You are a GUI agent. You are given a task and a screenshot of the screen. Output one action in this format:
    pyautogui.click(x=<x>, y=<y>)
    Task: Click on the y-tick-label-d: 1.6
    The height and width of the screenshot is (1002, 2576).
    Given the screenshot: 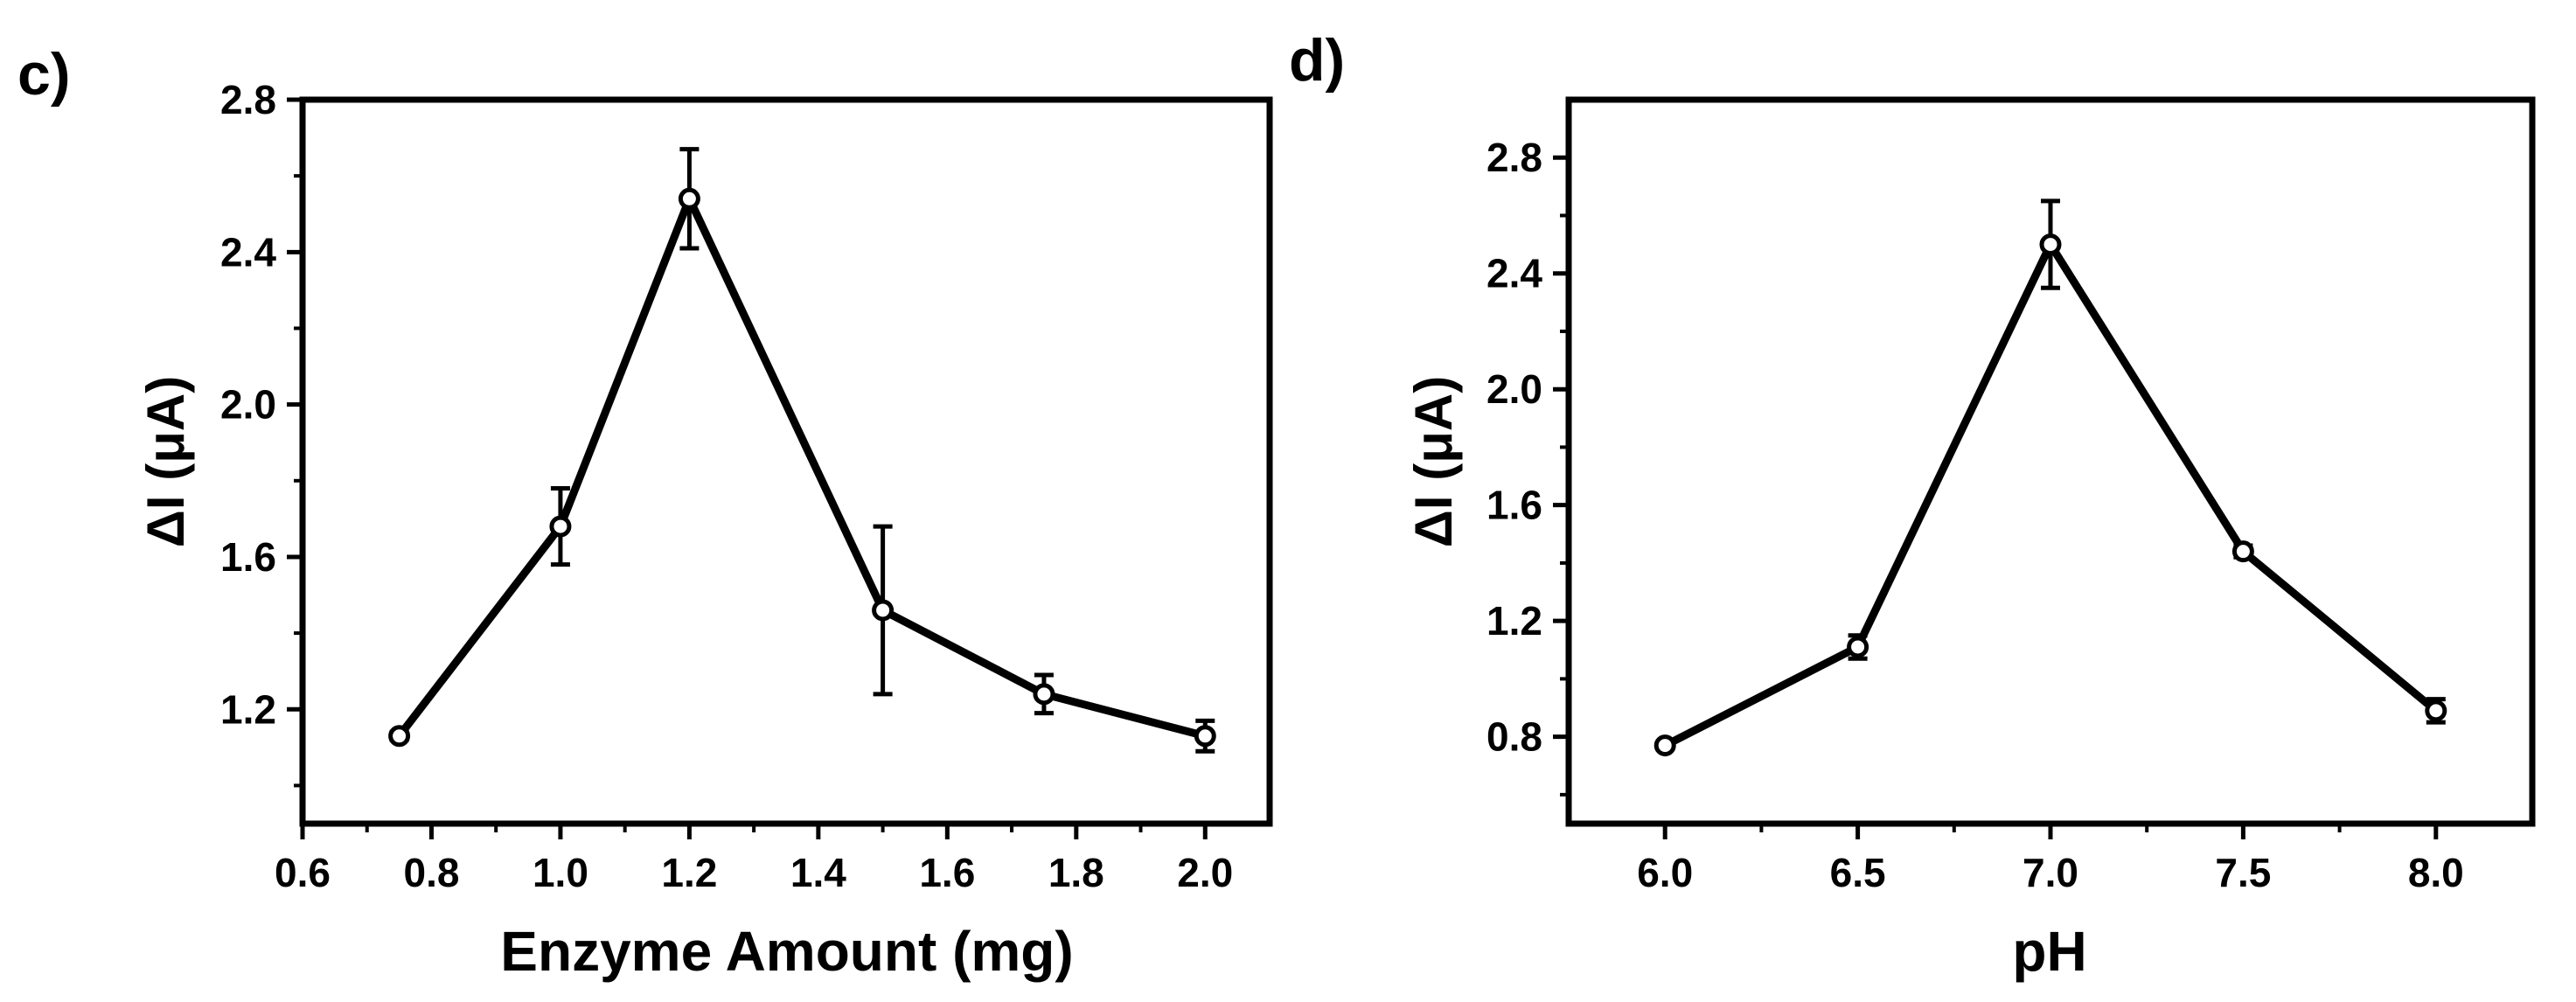 What is the action you would take?
    pyautogui.click(x=1514, y=505)
    